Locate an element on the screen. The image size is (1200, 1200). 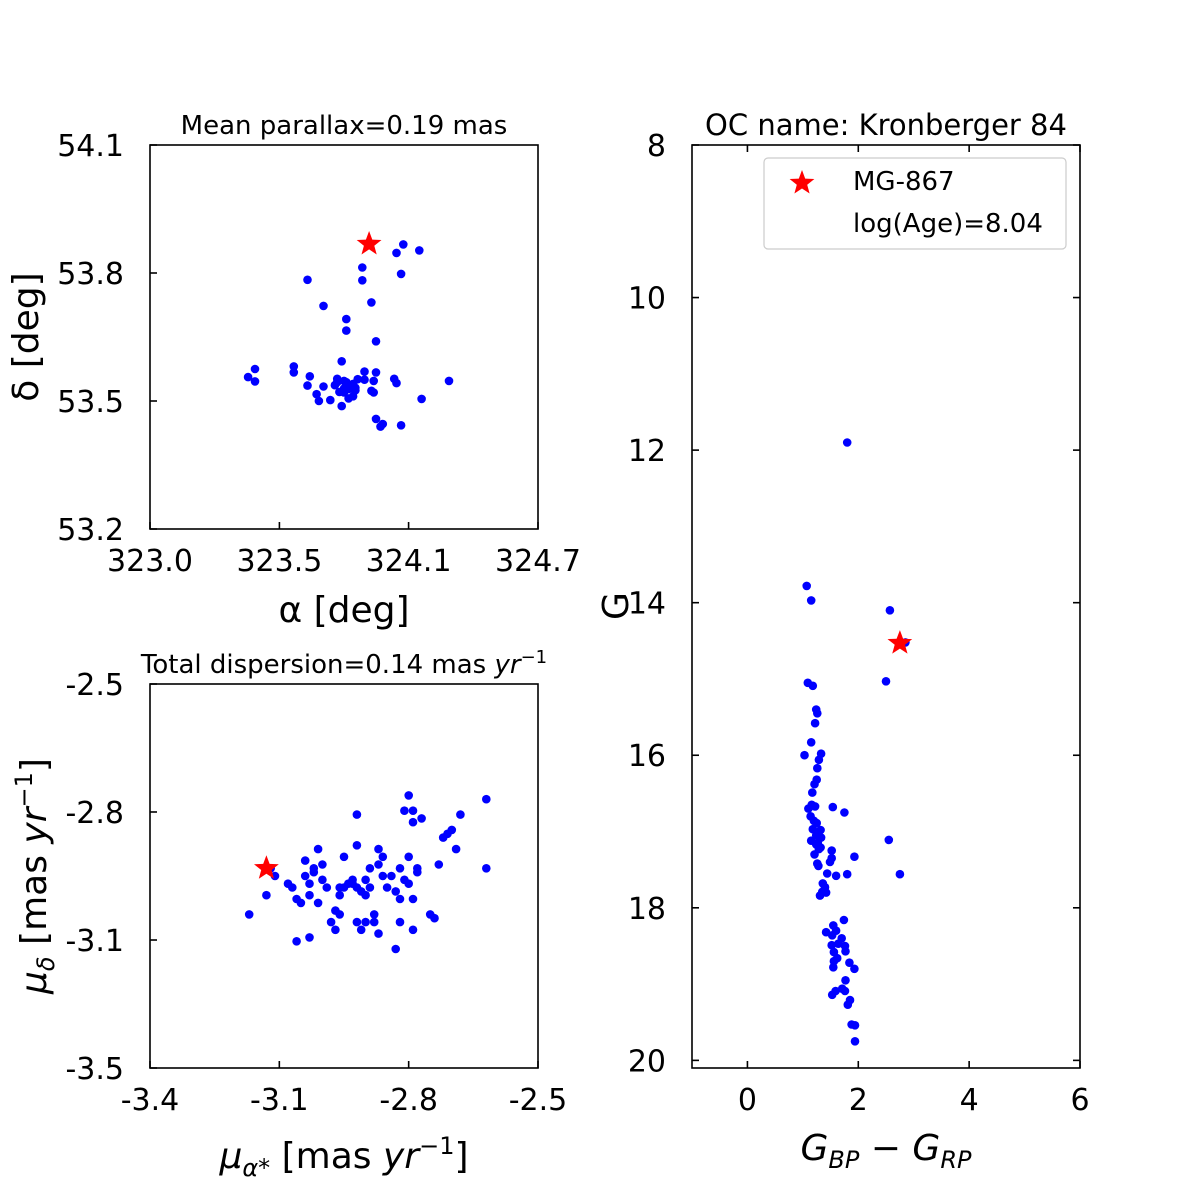
cmd-y-tick-label: 20 is located at coordinates (647, 1061).